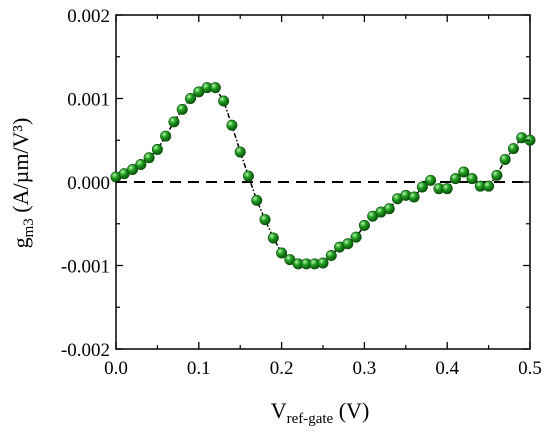  Describe the element at coordinates (20, 242) in the screenshot. I see `y-axis-title-main: g` at that location.